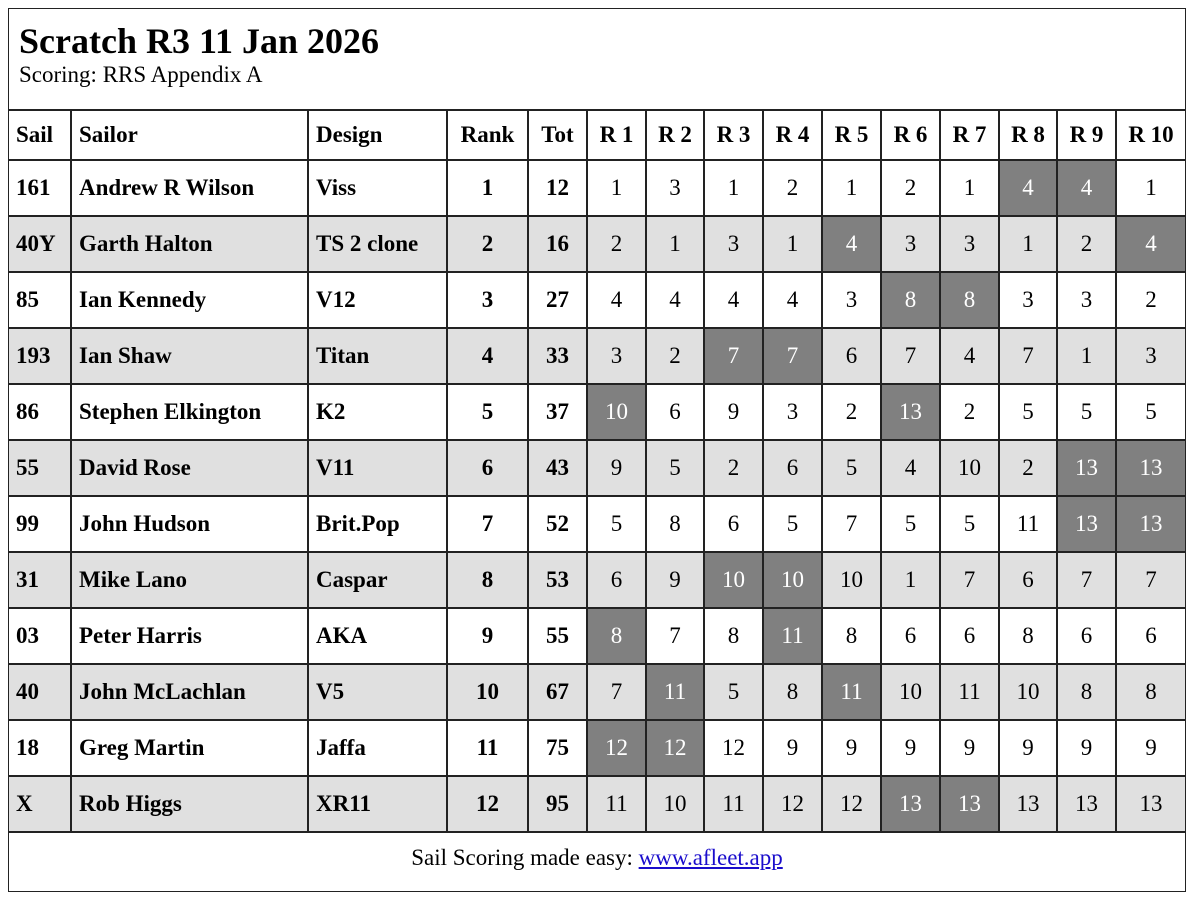  I want to click on column-header-r10: R 10, so click(1150, 136).